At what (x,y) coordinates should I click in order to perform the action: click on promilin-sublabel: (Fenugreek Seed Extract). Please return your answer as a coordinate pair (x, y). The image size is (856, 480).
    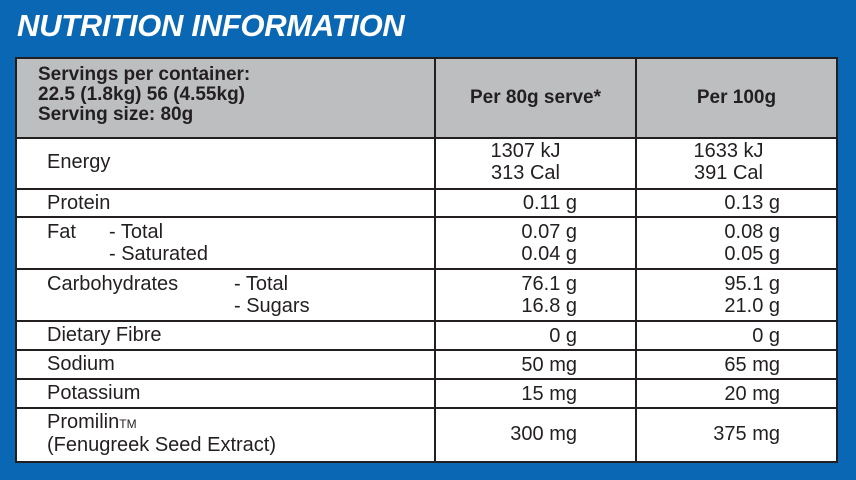
    Looking at the image, I should click on (161, 445).